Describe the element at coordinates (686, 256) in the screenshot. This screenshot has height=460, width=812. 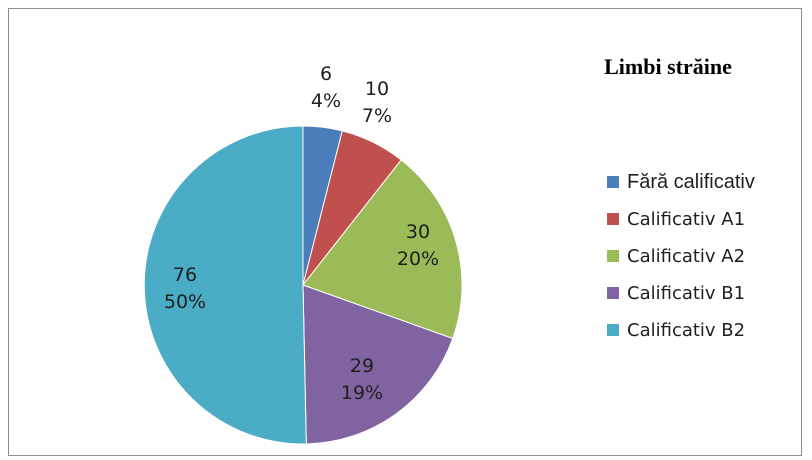
I see `legend-label-3: Calificativ A2` at that location.